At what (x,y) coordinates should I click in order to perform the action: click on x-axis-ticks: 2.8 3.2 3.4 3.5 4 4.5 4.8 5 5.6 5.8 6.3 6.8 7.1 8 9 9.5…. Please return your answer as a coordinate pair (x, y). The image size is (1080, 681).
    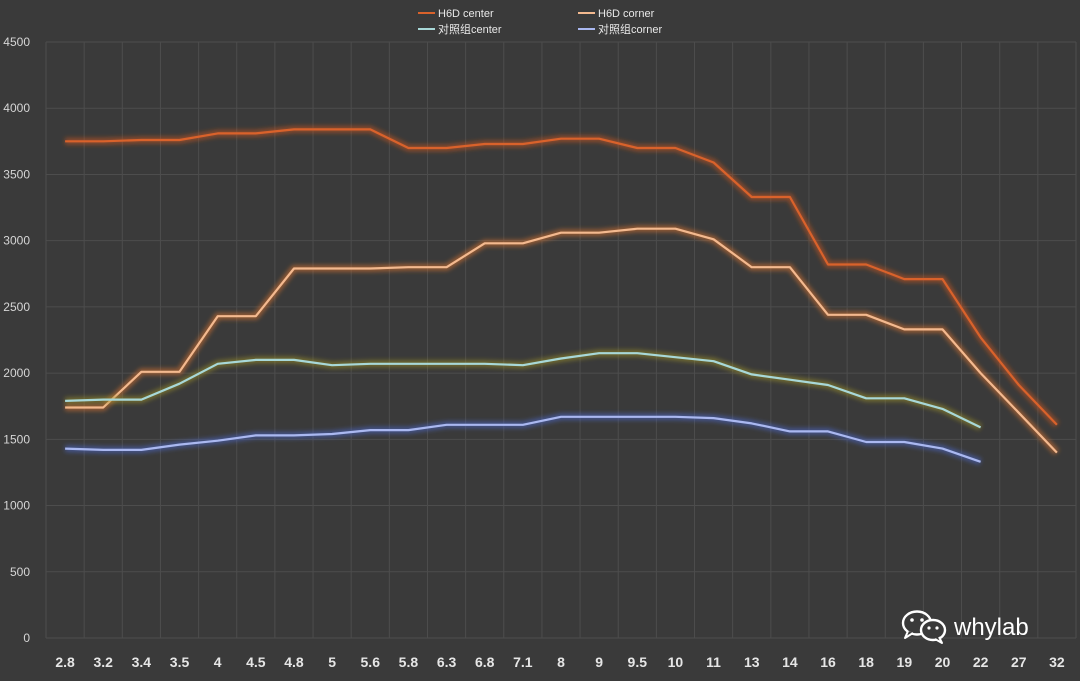
    Looking at the image, I should click on (560, 662).